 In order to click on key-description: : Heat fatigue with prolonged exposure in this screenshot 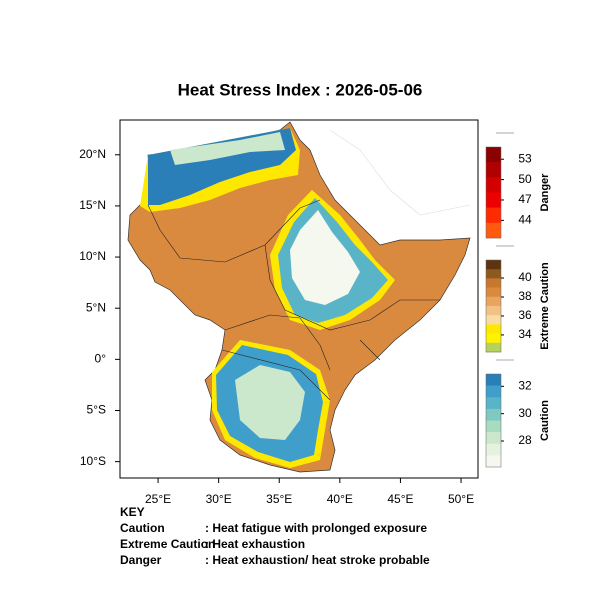, I will do `click(316, 528)`.